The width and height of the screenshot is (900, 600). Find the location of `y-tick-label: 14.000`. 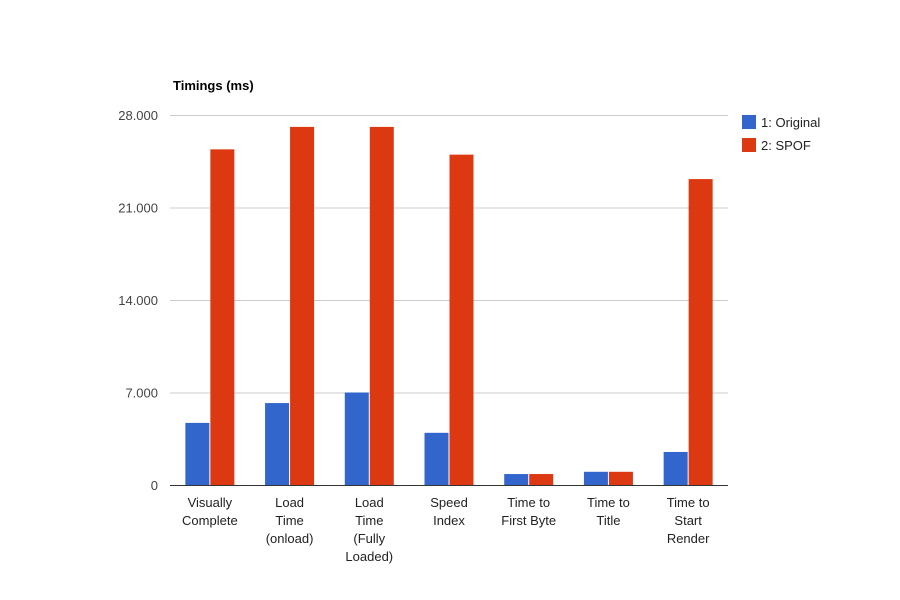

y-tick-label: 14.000 is located at coordinates (138, 300).